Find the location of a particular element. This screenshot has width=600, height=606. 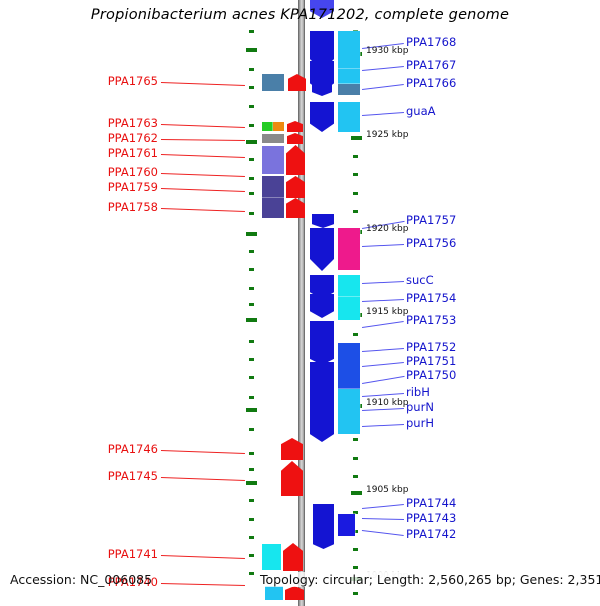

gene-label-PPA1765: PPA1765 is located at coordinates (132, 81).